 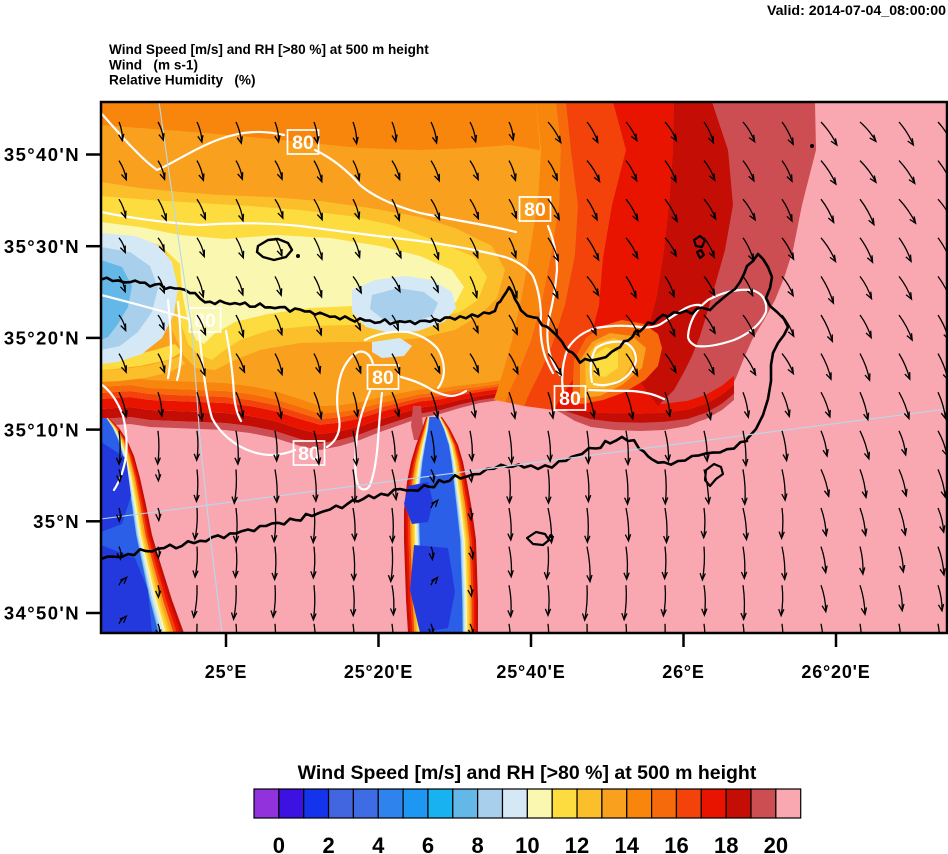 What do you see at coordinates (279, 843) in the screenshot?
I see `svg-text: 0` at bounding box center [279, 843].